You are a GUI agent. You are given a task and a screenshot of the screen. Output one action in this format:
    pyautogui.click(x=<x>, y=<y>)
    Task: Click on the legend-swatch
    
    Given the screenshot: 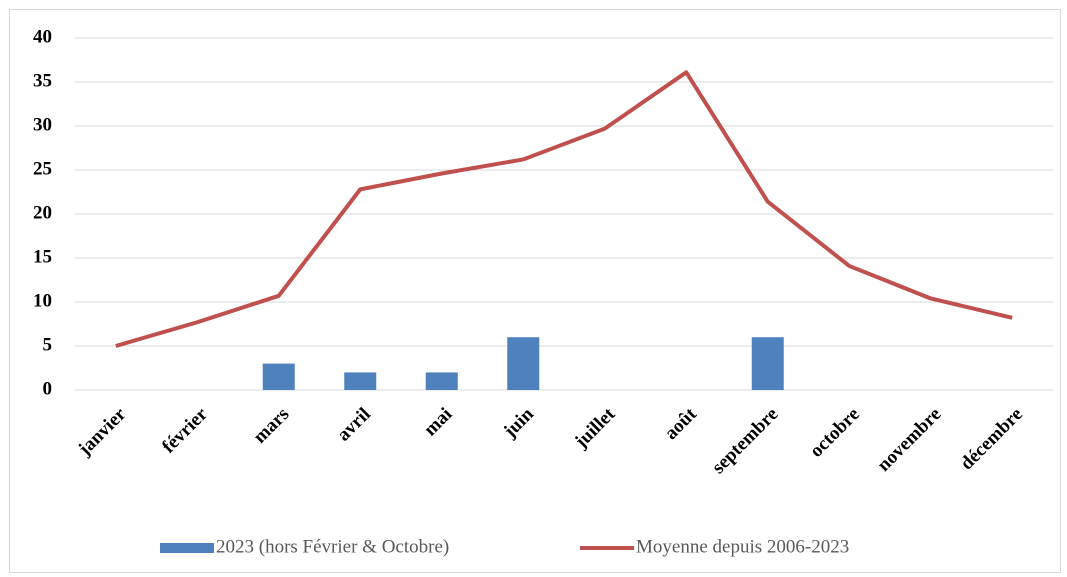 What is the action you would take?
    pyautogui.click(x=187, y=548)
    